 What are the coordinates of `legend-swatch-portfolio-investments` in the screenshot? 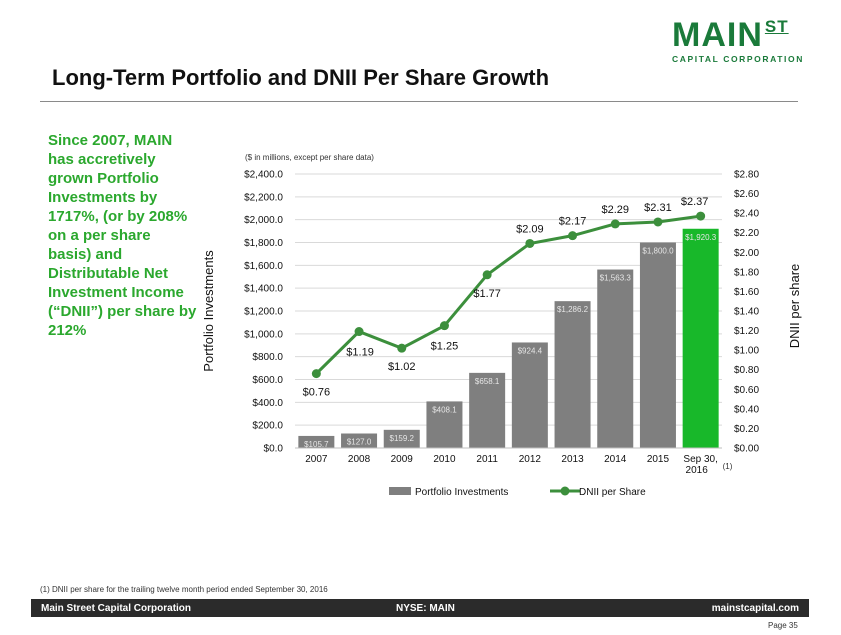 It's located at (400, 491).